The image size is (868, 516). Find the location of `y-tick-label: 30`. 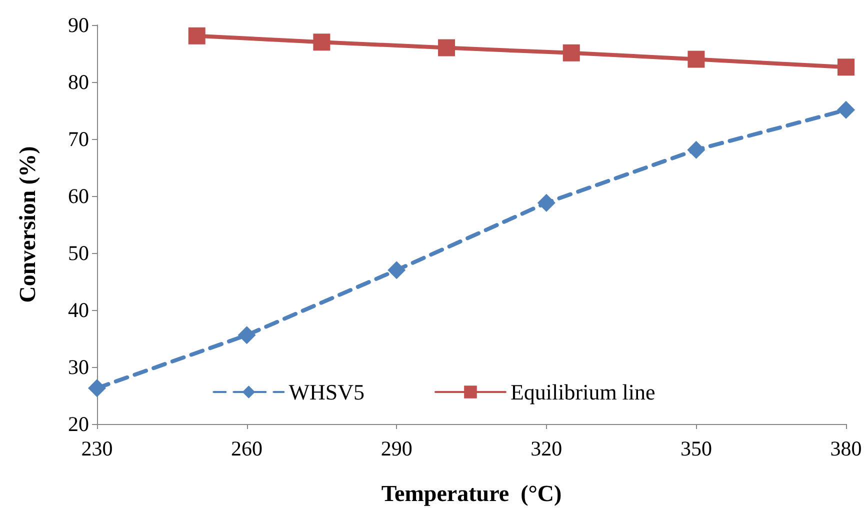

y-tick-label: 30 is located at coordinates (78, 367).